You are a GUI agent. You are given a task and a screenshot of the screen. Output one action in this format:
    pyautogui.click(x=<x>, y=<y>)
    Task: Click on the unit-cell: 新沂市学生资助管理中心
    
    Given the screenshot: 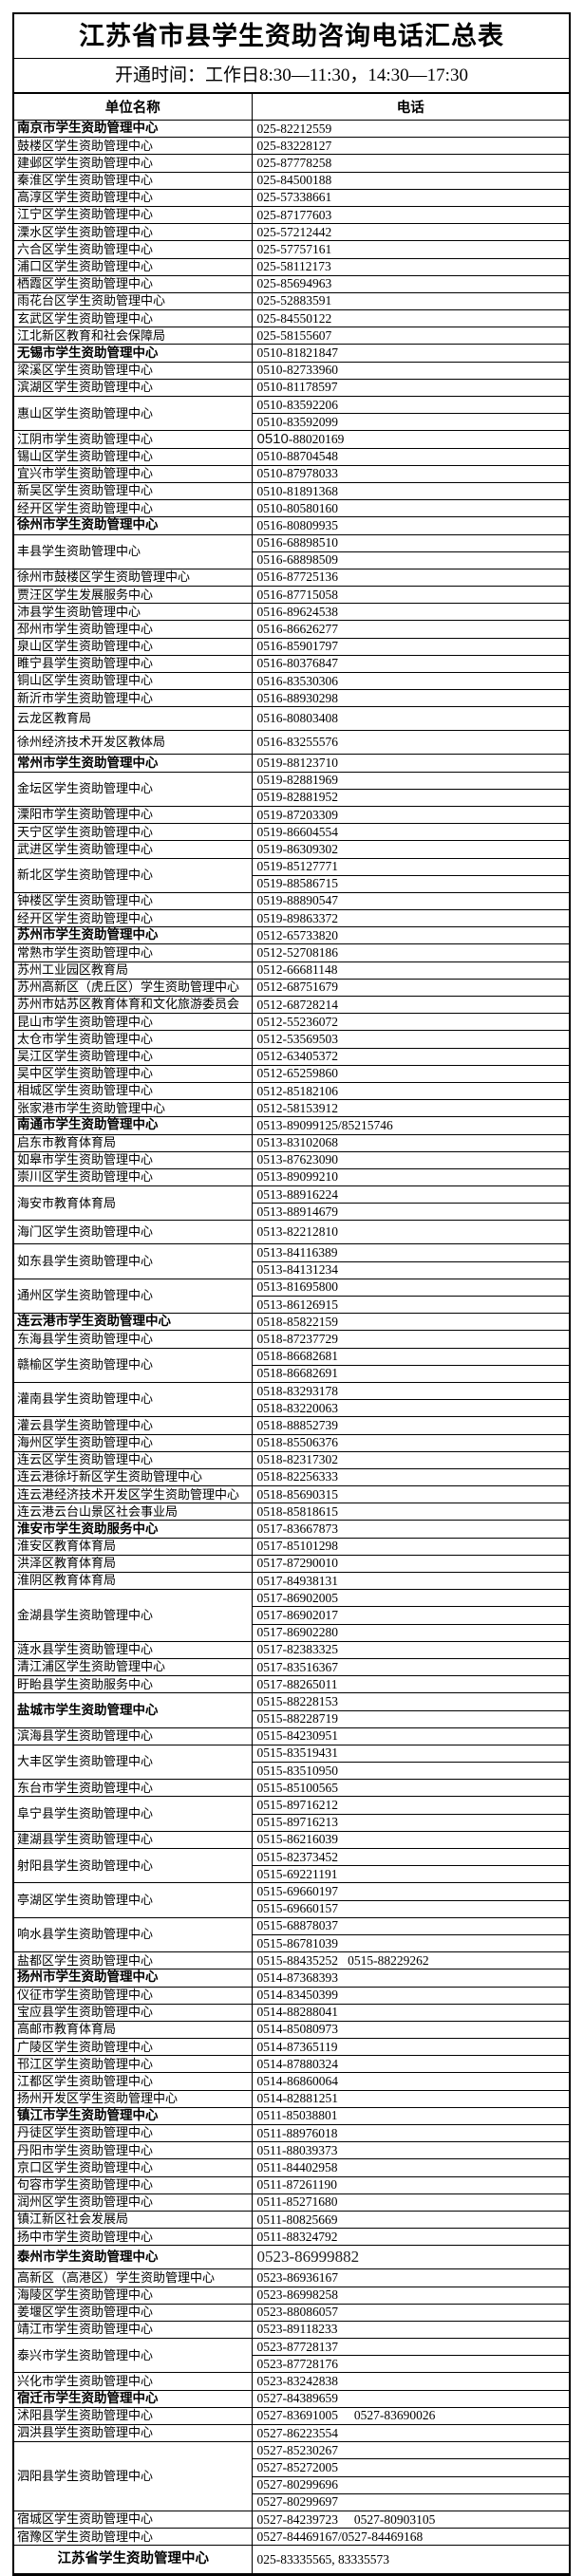 What is the action you would take?
    pyautogui.click(x=133, y=698)
    